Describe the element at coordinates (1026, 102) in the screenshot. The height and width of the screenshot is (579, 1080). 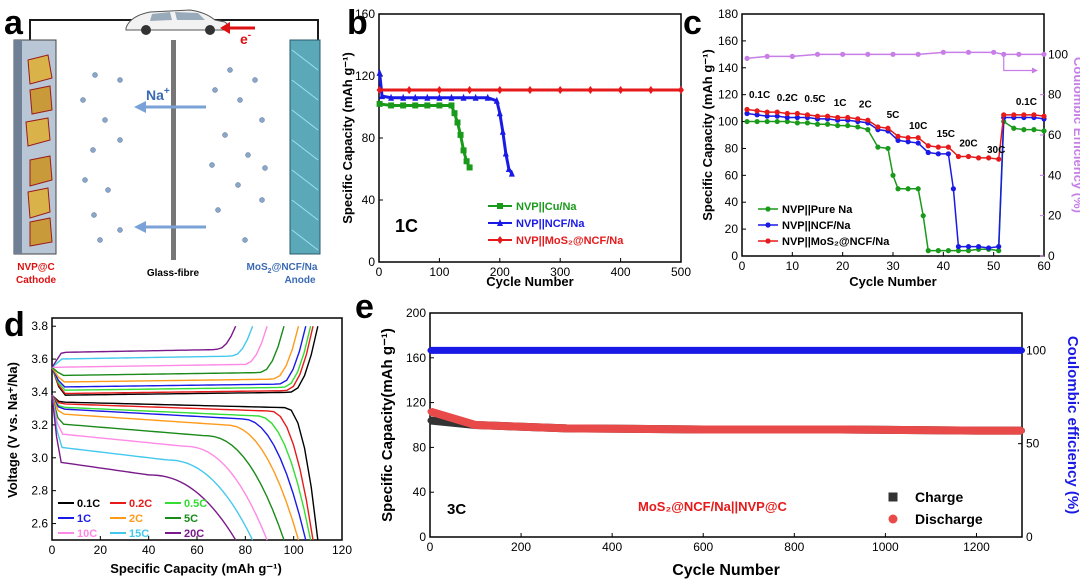
I see `rate-label: 0.1C` at that location.